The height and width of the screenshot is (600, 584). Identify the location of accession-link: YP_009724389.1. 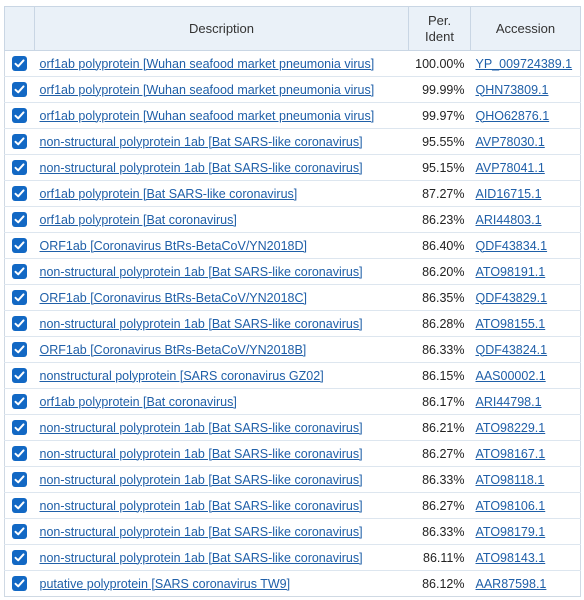
(524, 63).